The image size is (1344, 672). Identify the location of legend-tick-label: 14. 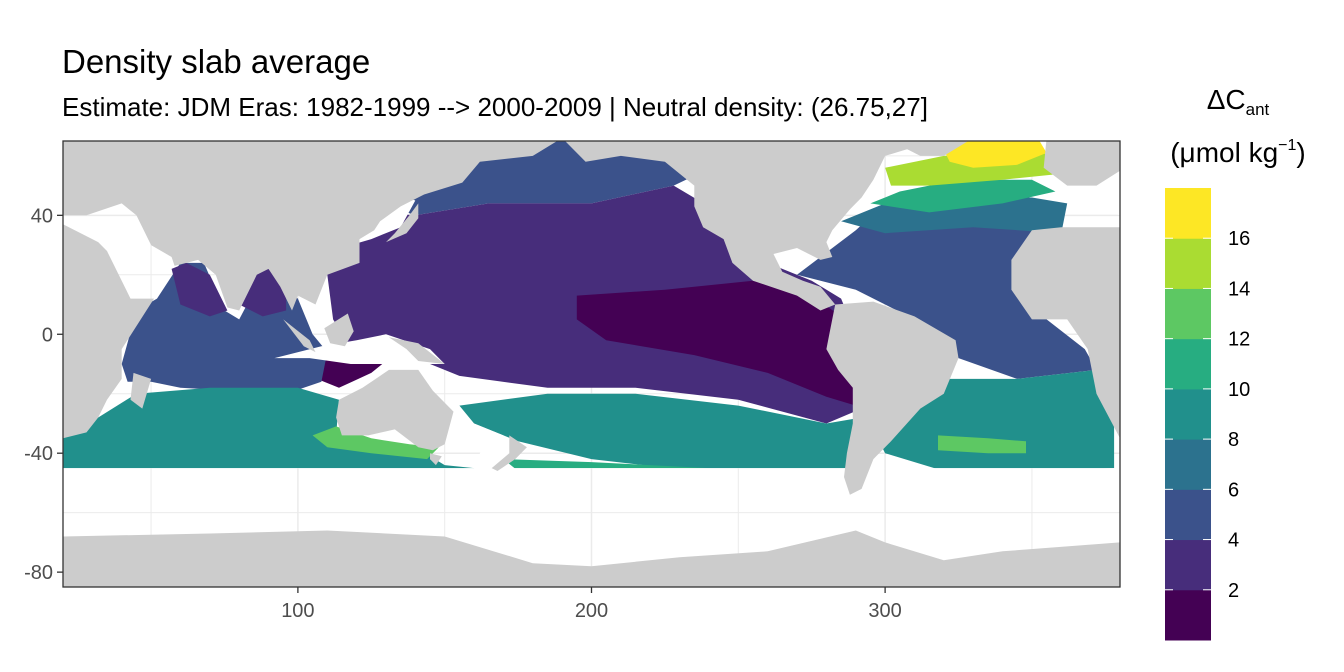
(1239, 289).